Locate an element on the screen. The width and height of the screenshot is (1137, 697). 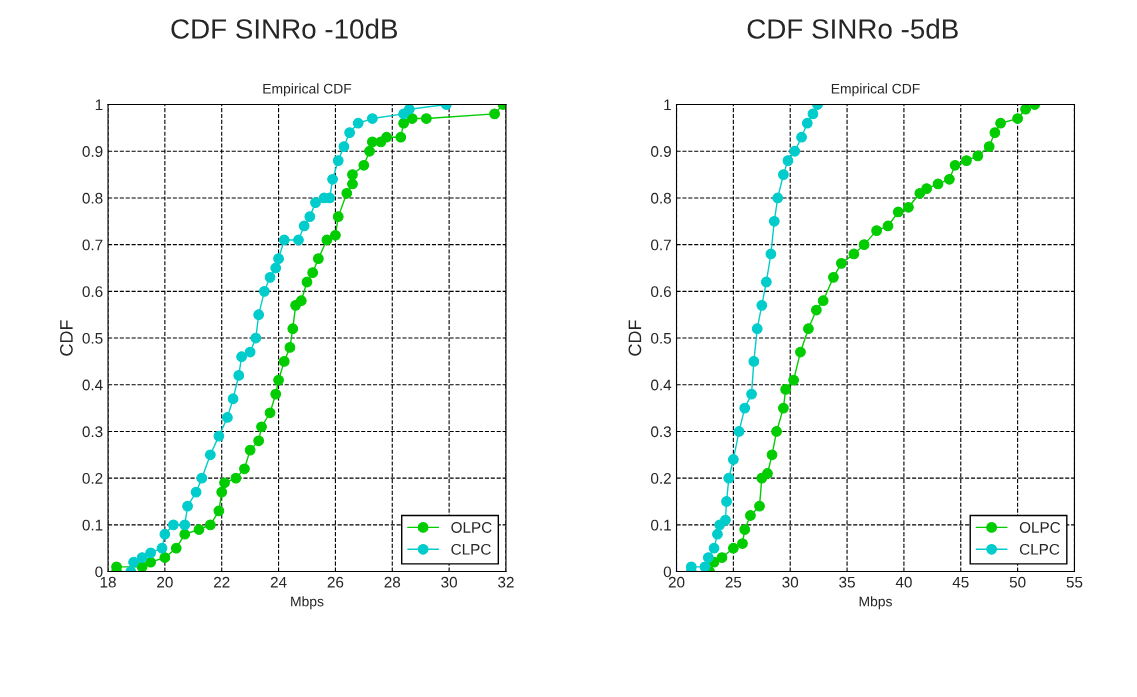
chart-title: CDF SINRo -10dB is located at coordinates (284, 28).